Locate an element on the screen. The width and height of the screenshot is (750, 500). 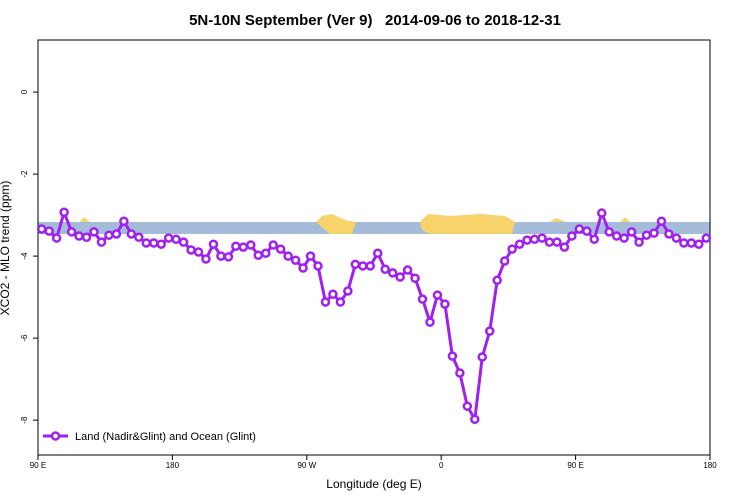
x-tick-label: 0 is located at coordinates (441, 465).